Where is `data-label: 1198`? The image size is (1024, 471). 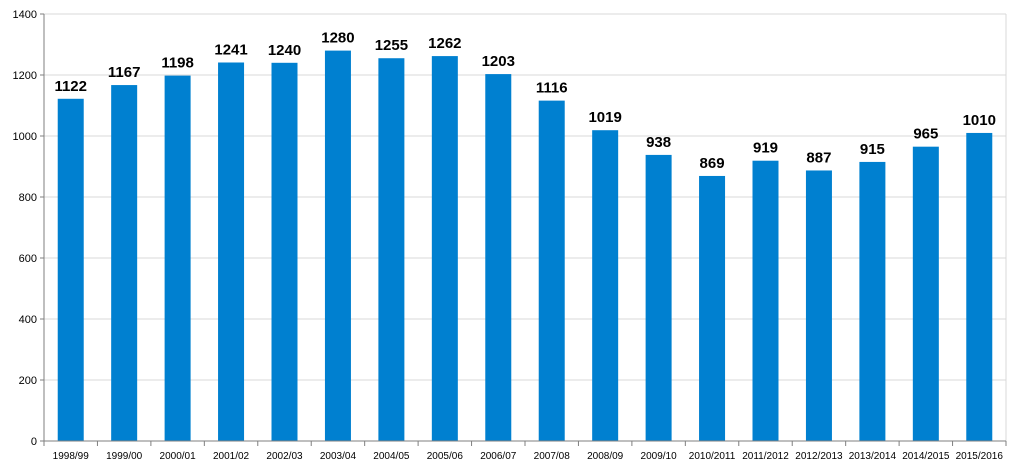 data-label: 1198 is located at coordinates (177, 63).